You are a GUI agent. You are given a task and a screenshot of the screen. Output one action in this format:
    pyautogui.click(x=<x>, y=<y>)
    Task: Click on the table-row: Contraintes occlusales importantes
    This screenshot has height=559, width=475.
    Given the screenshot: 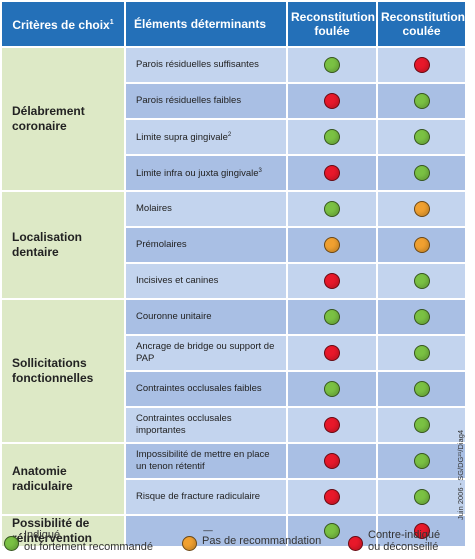 What is the action you would take?
    pyautogui.click(x=233, y=425)
    